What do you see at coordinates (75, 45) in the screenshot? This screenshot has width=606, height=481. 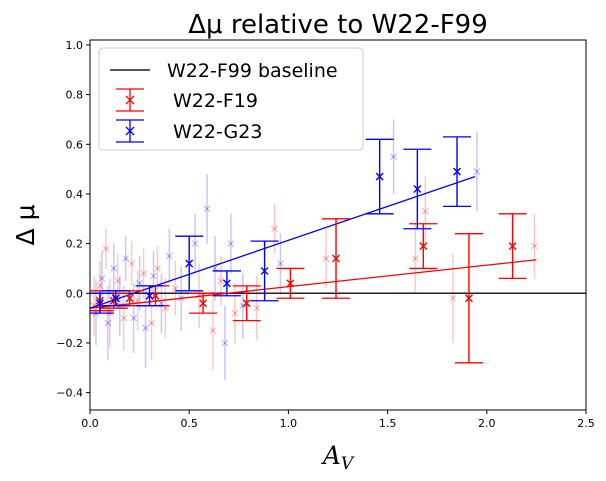 I see `y-tick-label: 1.0` at bounding box center [75, 45].